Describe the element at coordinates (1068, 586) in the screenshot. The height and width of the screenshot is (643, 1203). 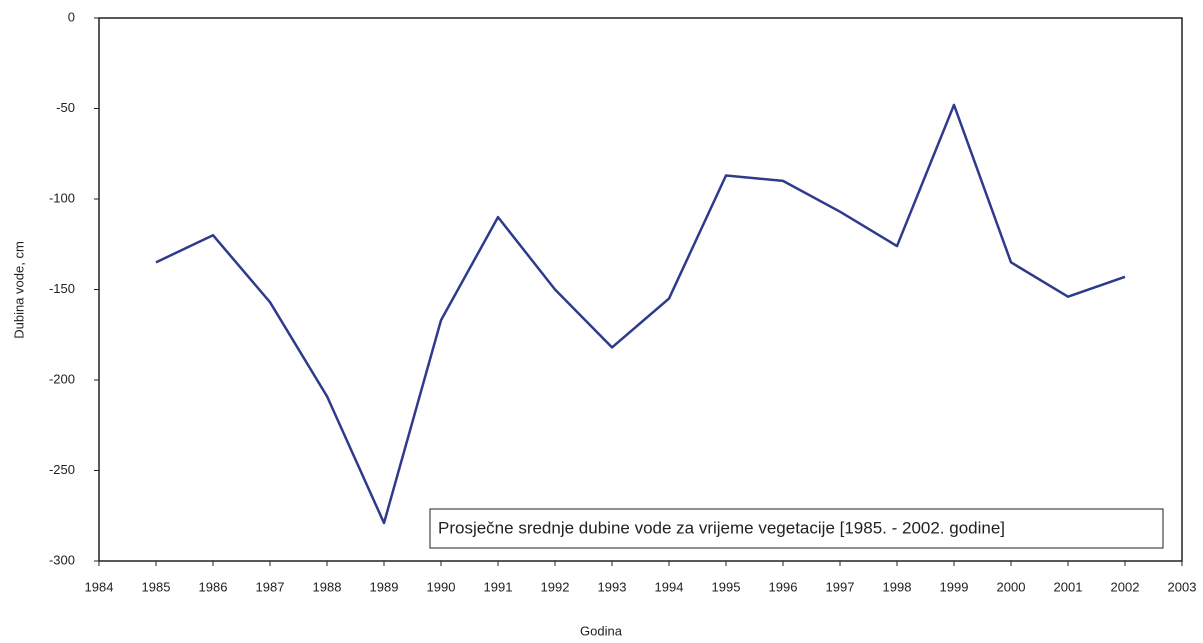
I see `x-tick-label: 2001` at that location.